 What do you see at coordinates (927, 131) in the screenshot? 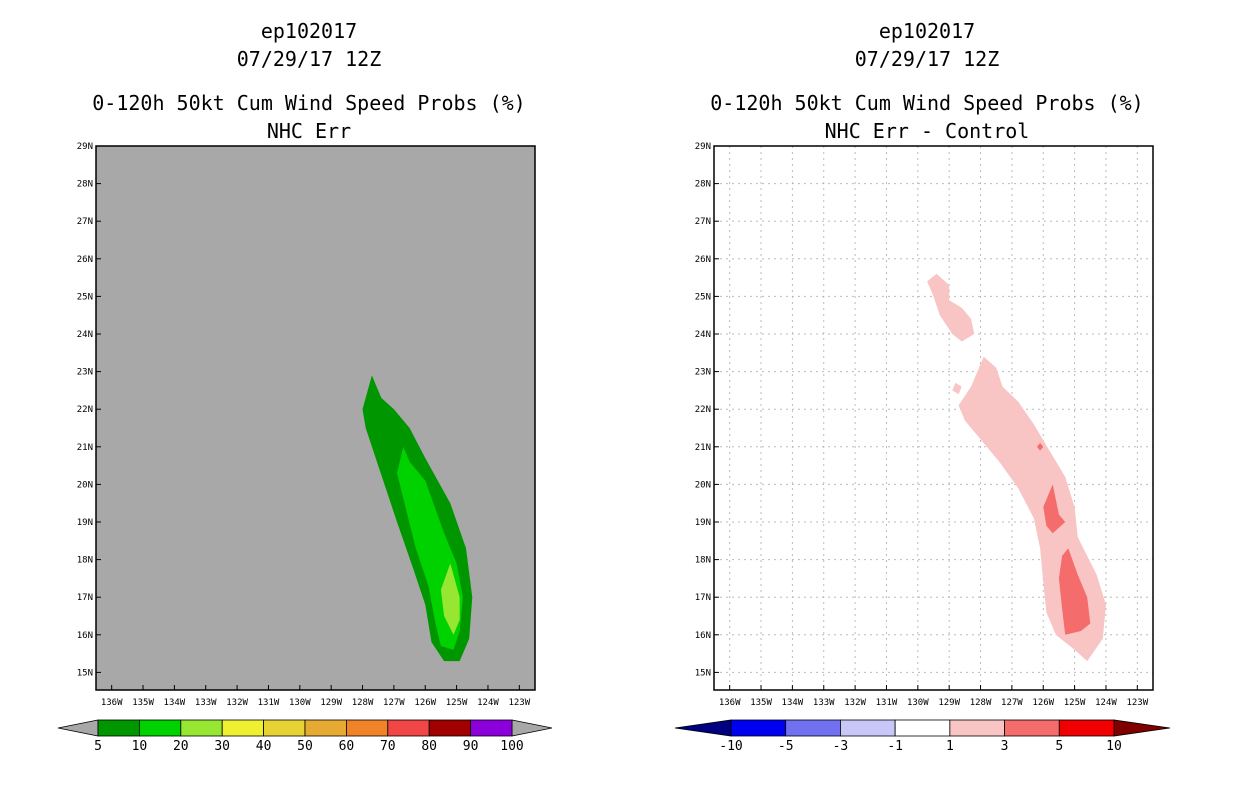
I see `right-title-line-4: NHC Err - Control` at bounding box center [927, 131].